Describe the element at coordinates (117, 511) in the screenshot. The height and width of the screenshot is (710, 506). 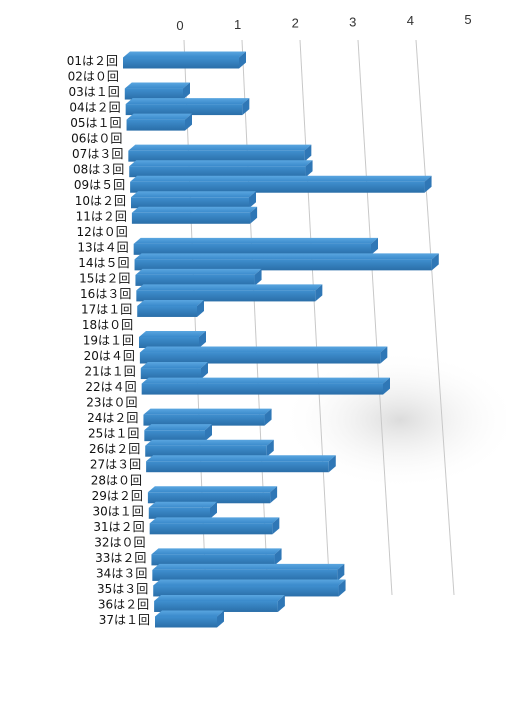
I see `category-label: 30は１回` at that location.